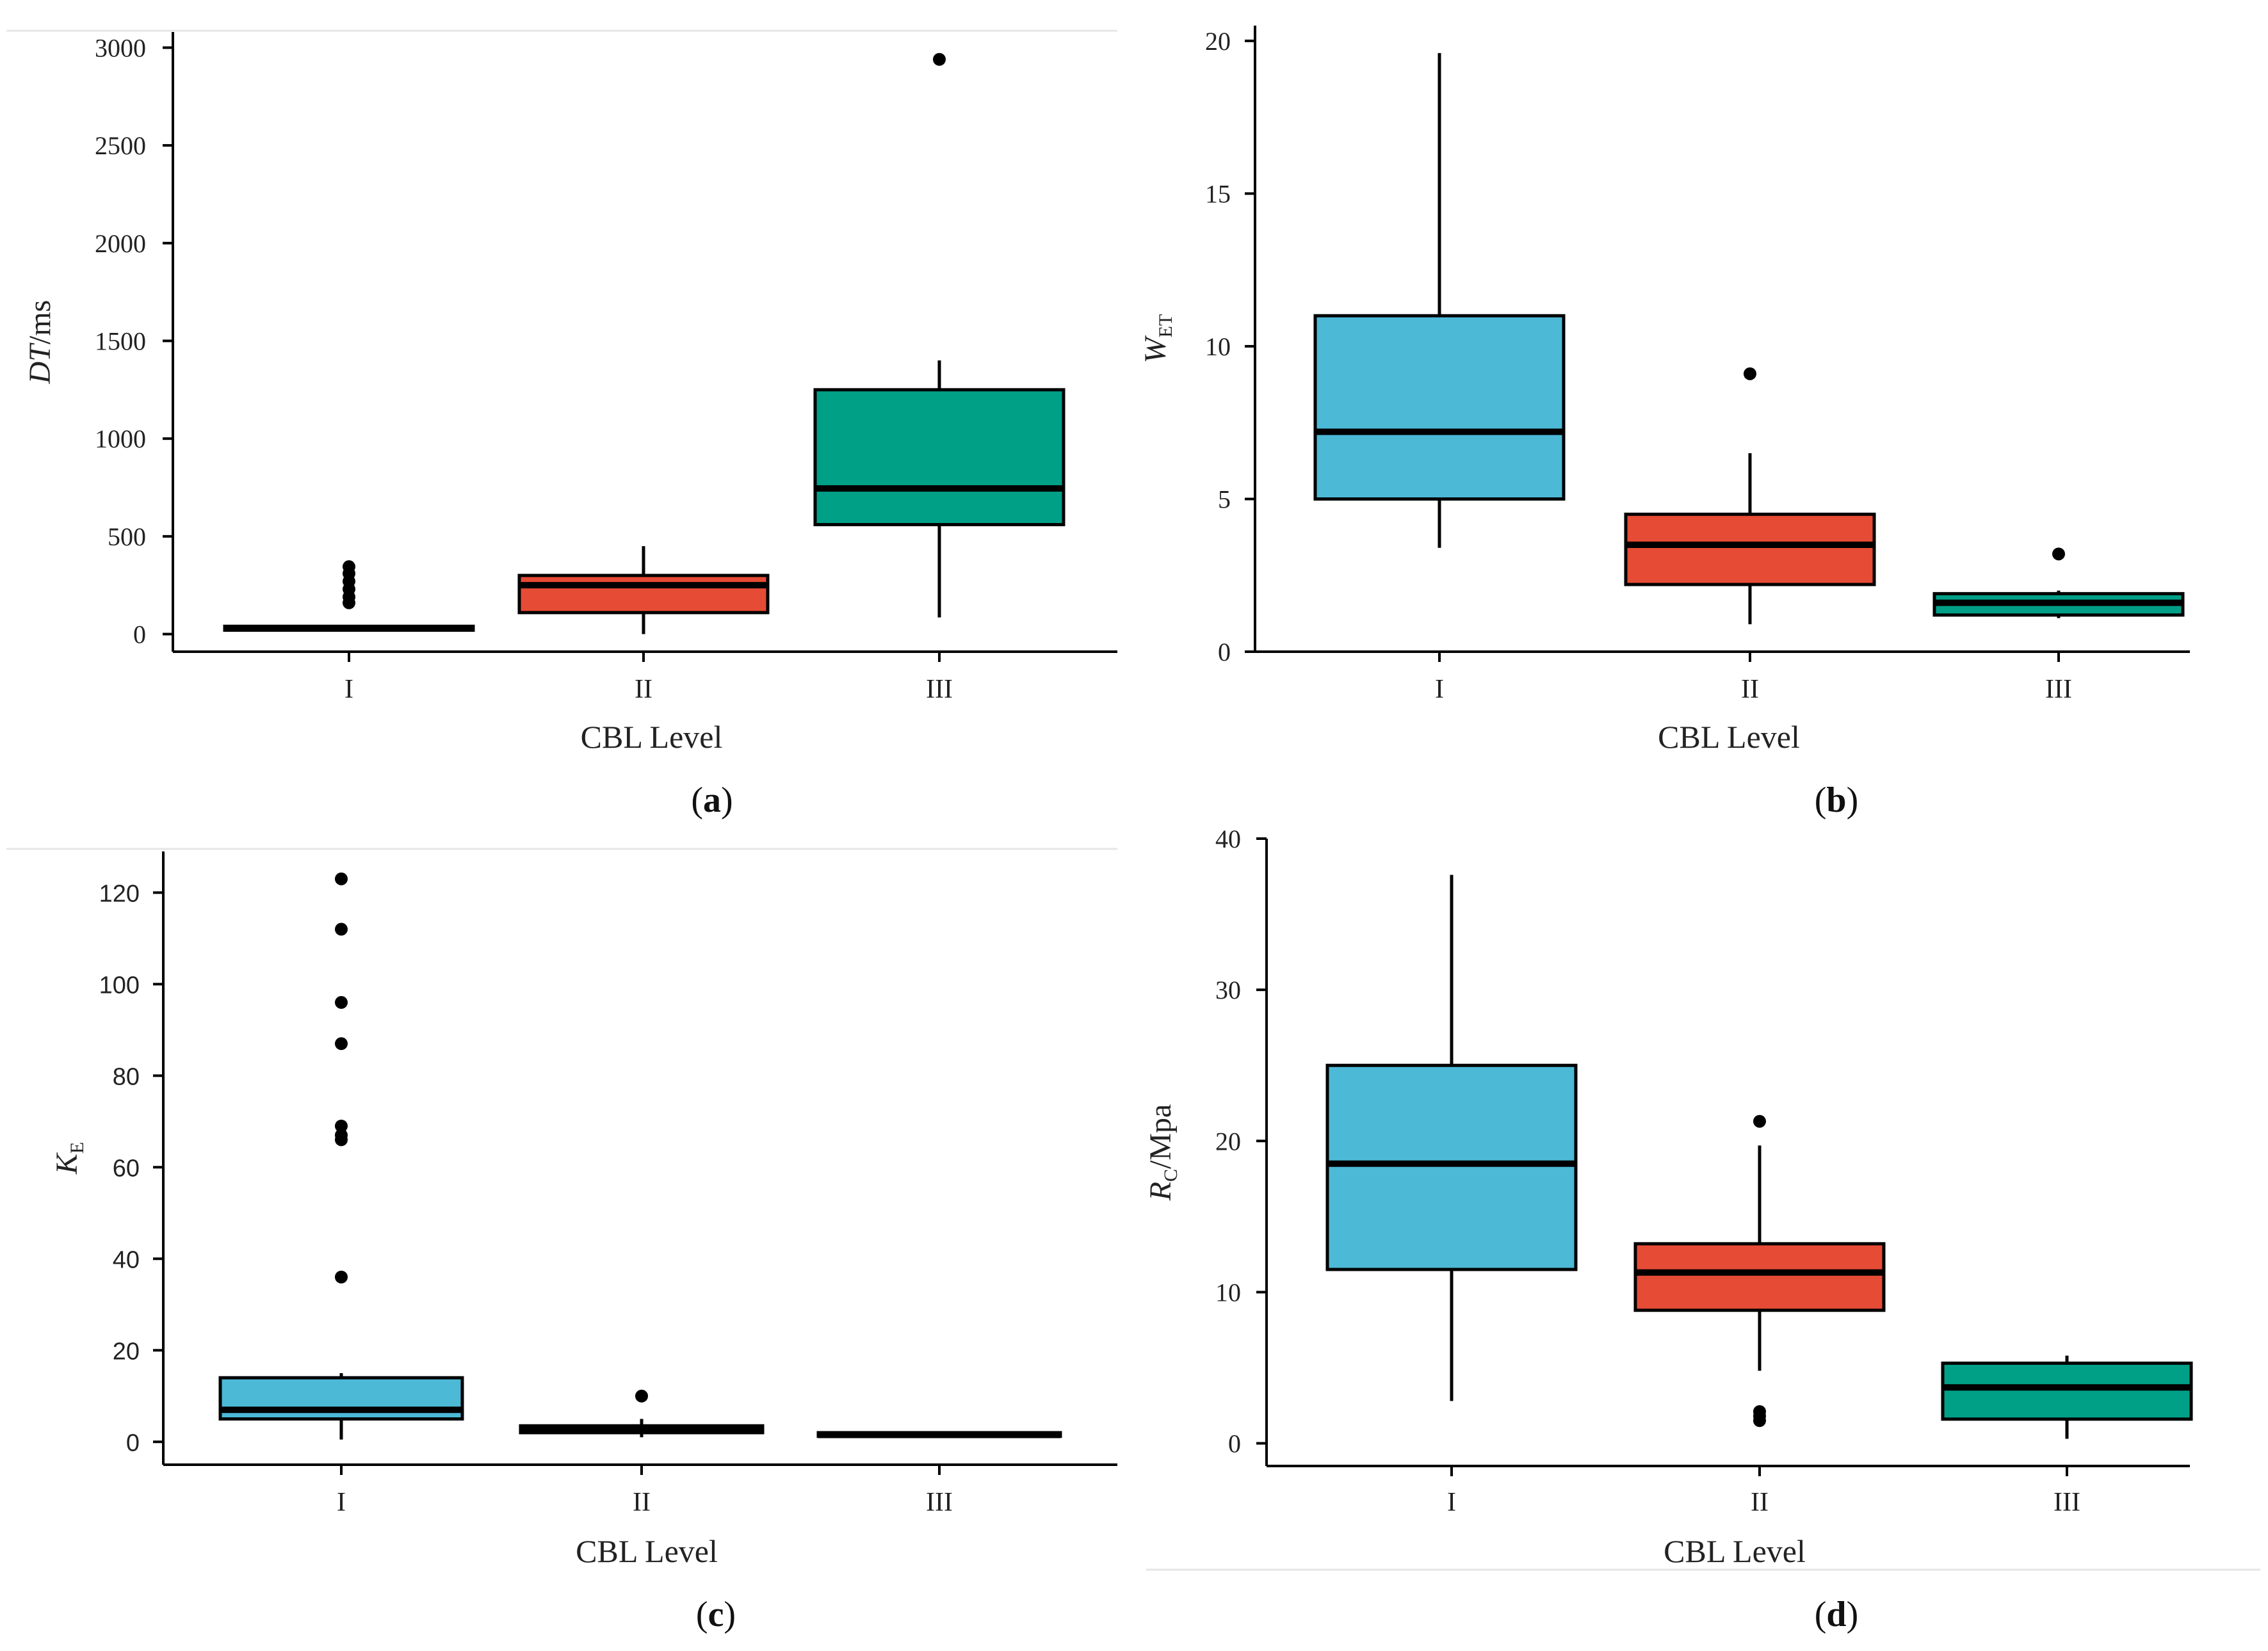  What do you see at coordinates (1161, 1136) in the screenshot?
I see `y-axis-title-unit: /Mpa` at bounding box center [1161, 1136].